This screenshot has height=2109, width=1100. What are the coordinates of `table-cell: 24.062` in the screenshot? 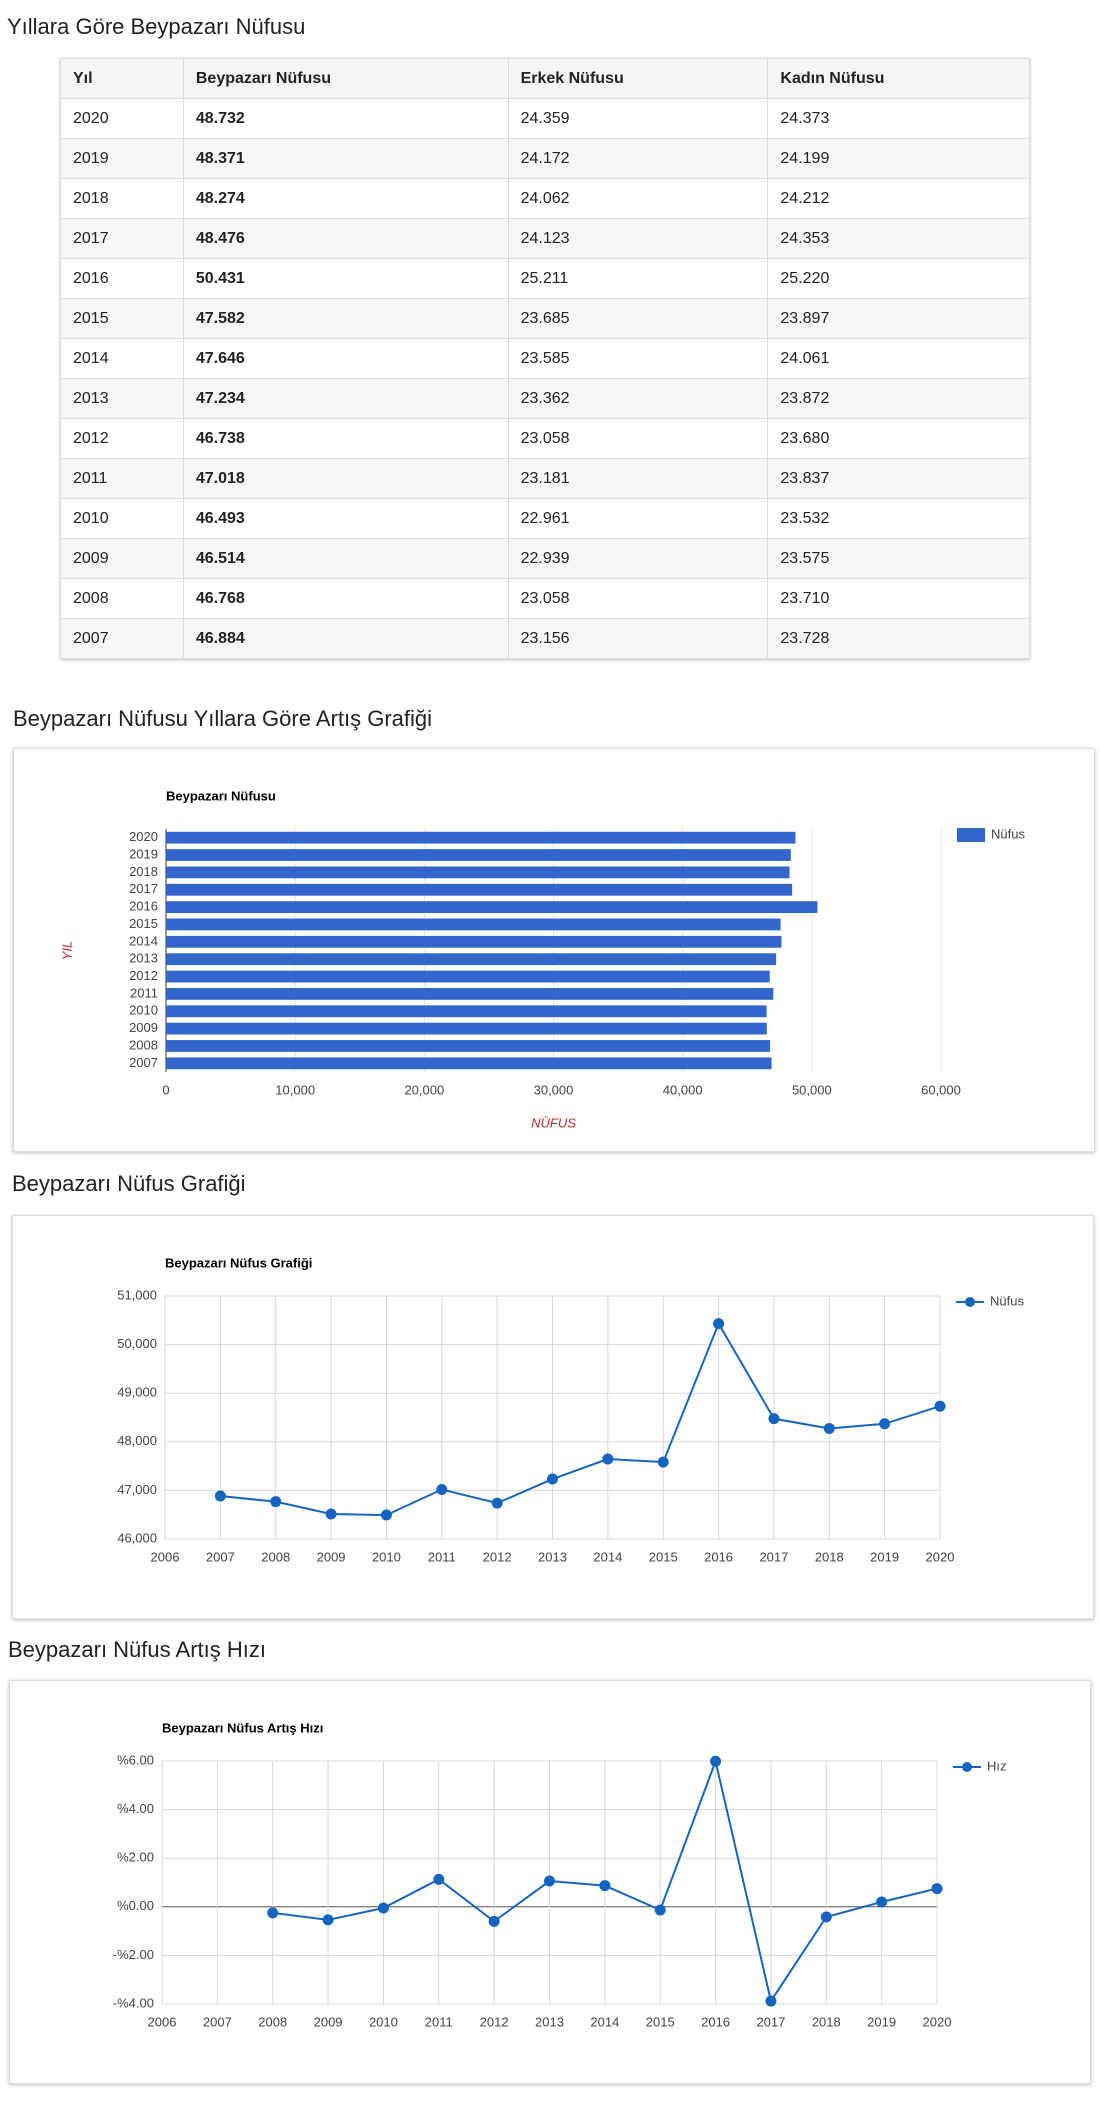 It's located at (638, 198).